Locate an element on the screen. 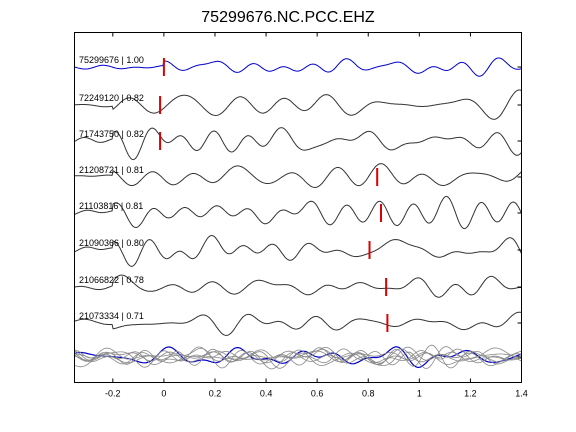 Image resolution: width=576 pixels, height=432 pixels. stack-panel is located at coordinates (298, 357).